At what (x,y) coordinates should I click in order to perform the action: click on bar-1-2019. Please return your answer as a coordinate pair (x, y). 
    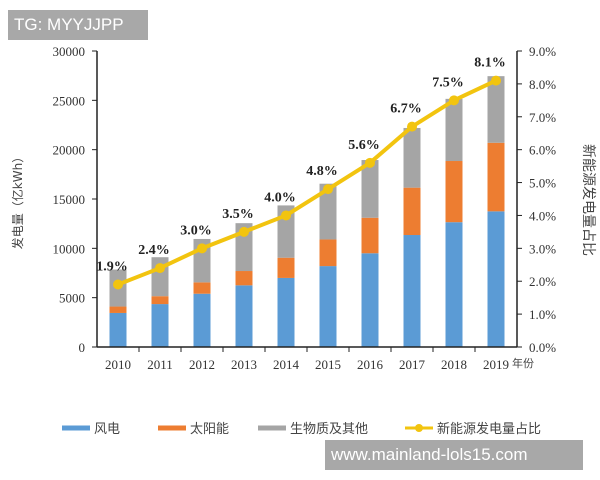
    Looking at the image, I should click on (496, 177).